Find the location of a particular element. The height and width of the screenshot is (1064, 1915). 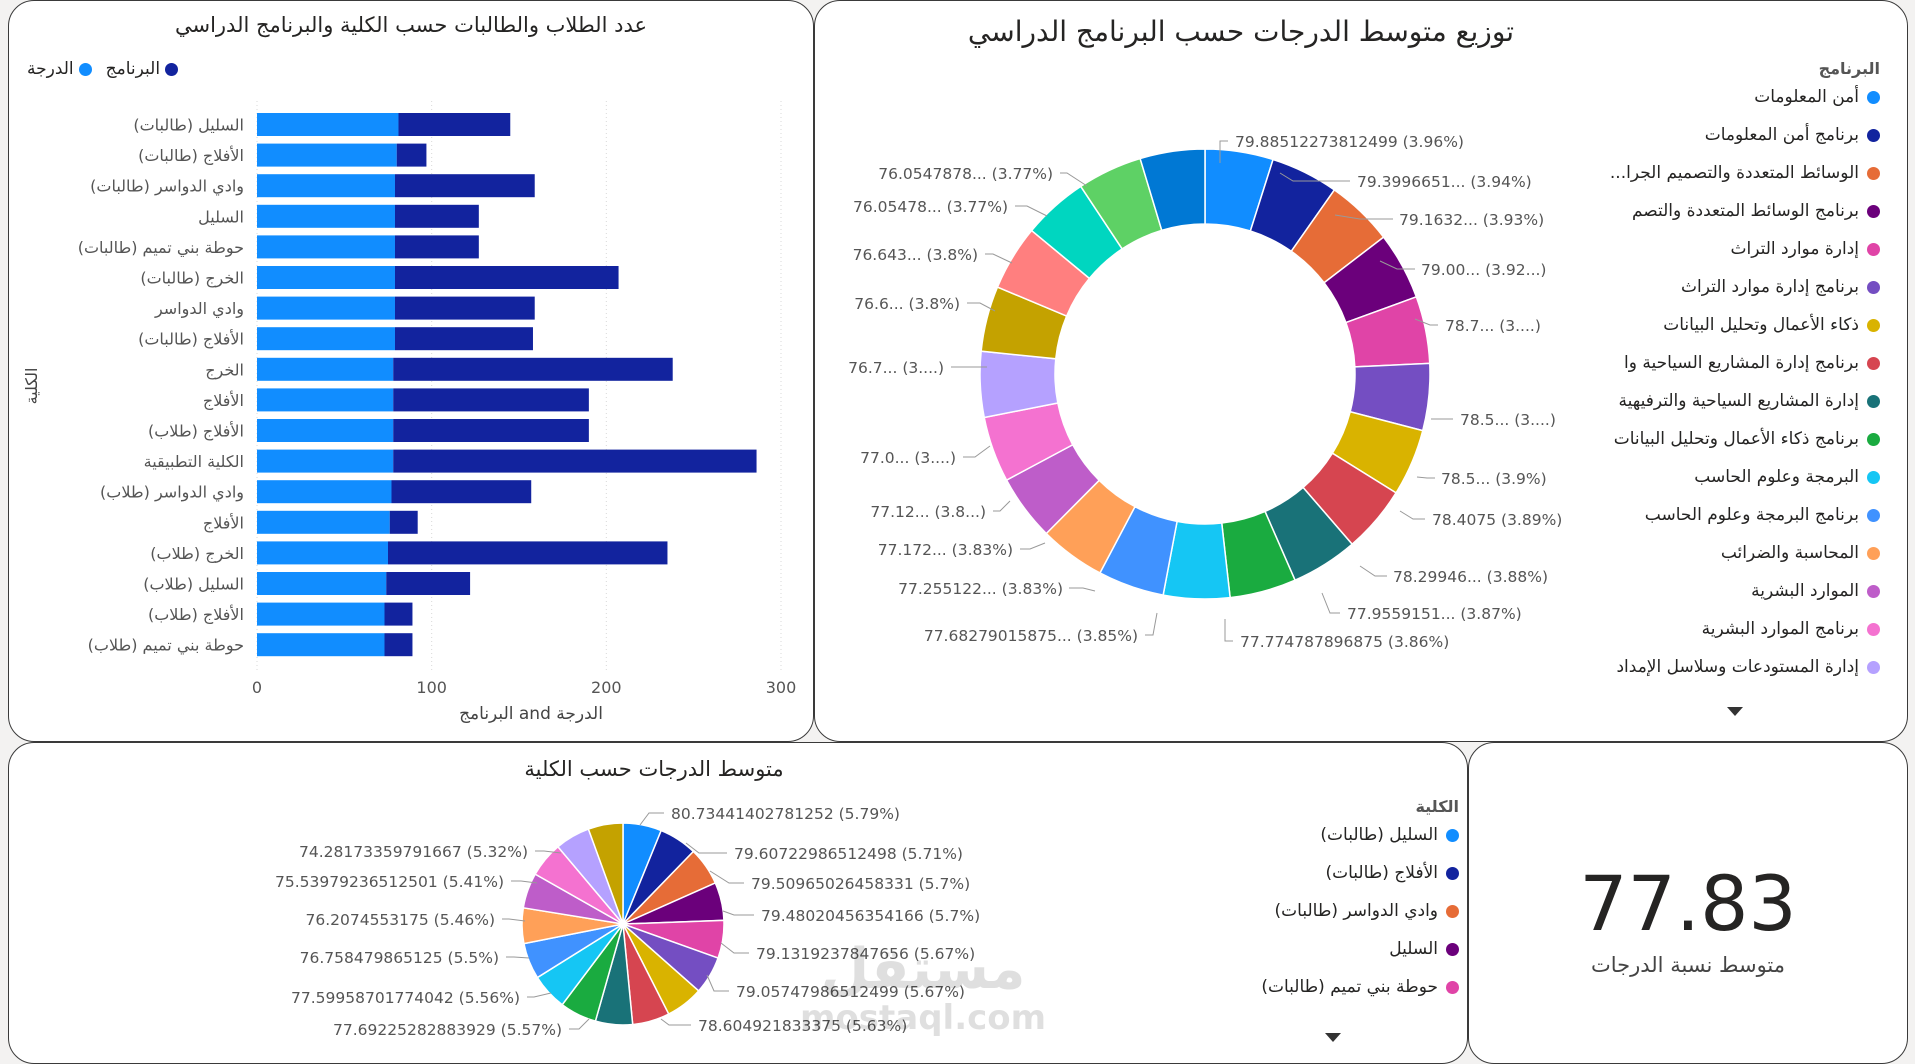

donut-legend-label: برنامج إدارة المشاريع السياحية وا is located at coordinates (1741, 363).